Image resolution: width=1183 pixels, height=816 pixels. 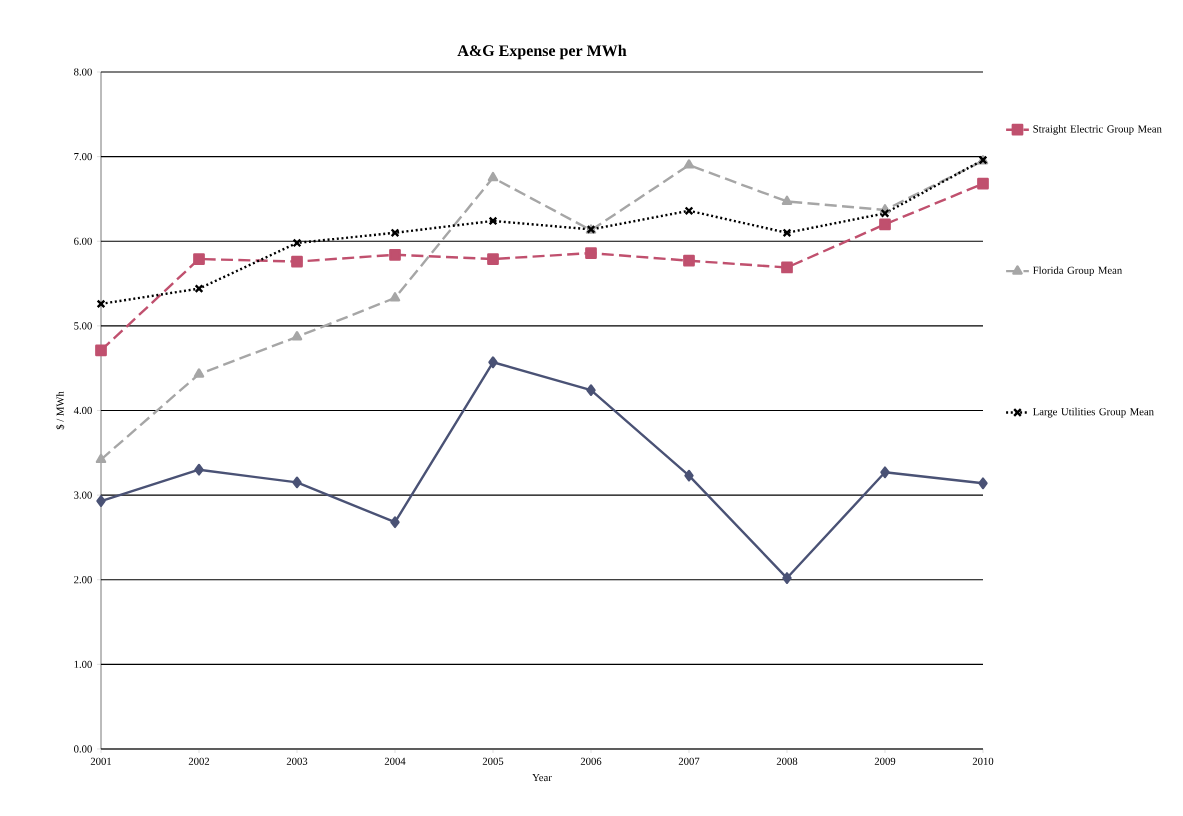 I want to click on x-tick-label: 2010, so click(x=983, y=761).